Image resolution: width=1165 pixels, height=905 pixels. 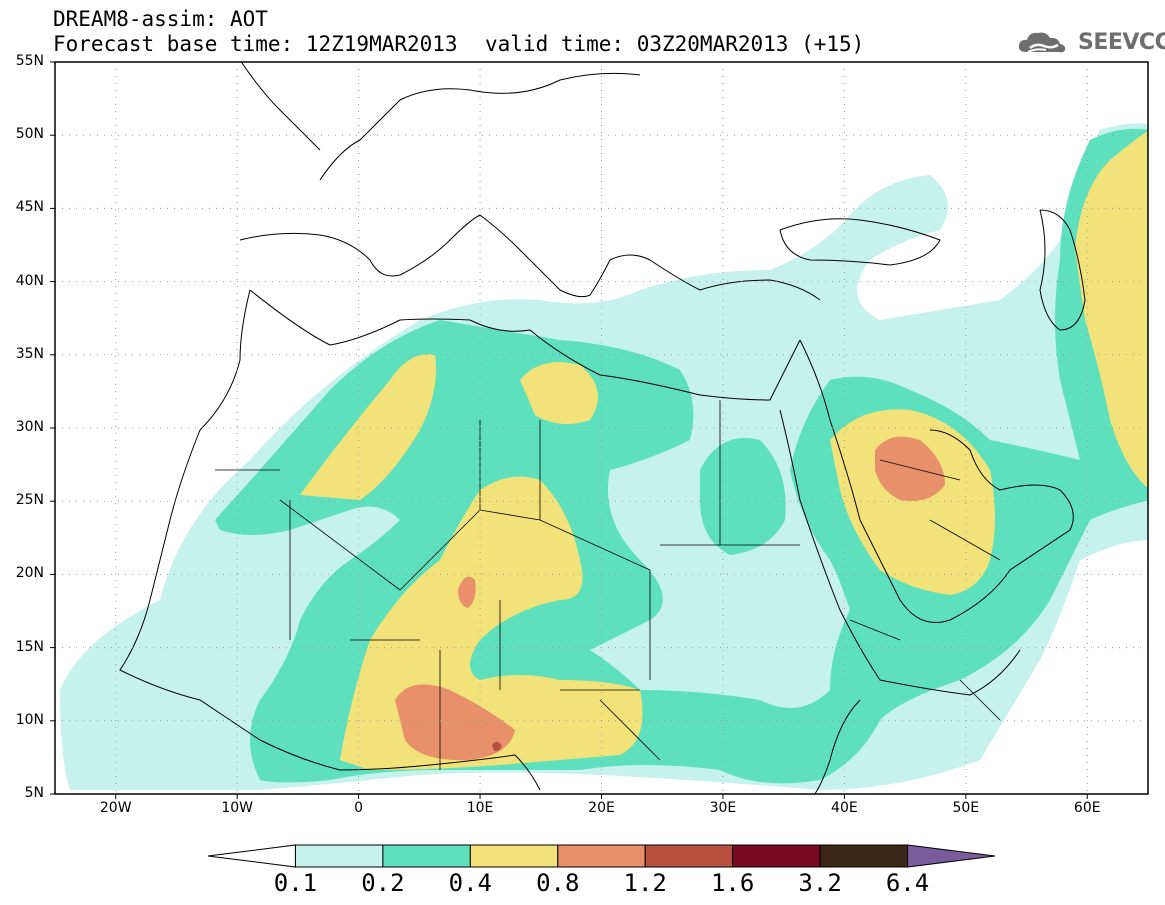 I want to click on forecast-base-time: Forecast base time: 12Z19MAR2013, so click(x=255, y=44).